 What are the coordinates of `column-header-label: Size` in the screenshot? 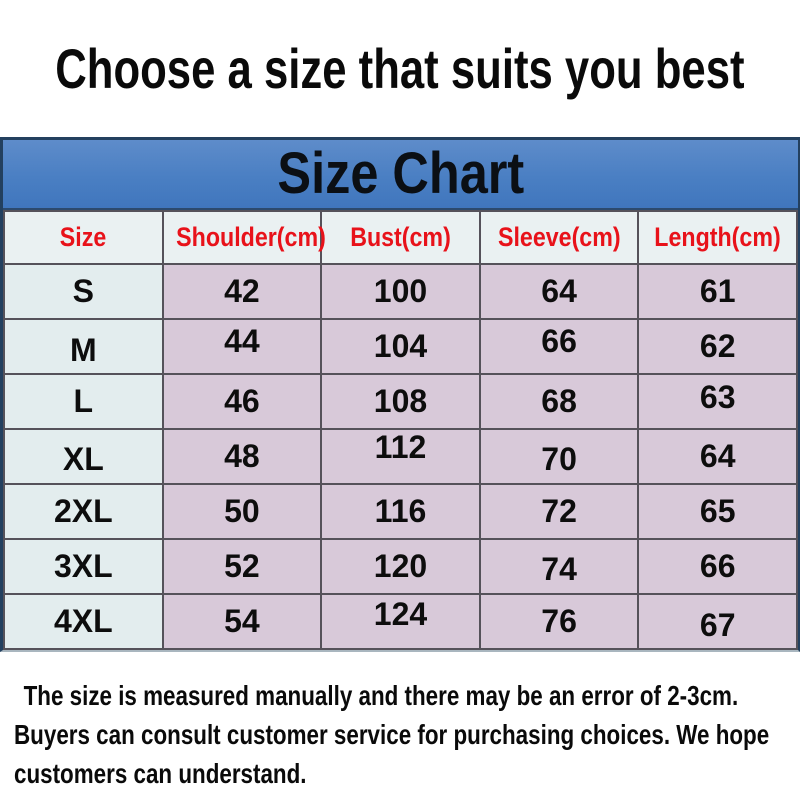 It's located at (83, 237).